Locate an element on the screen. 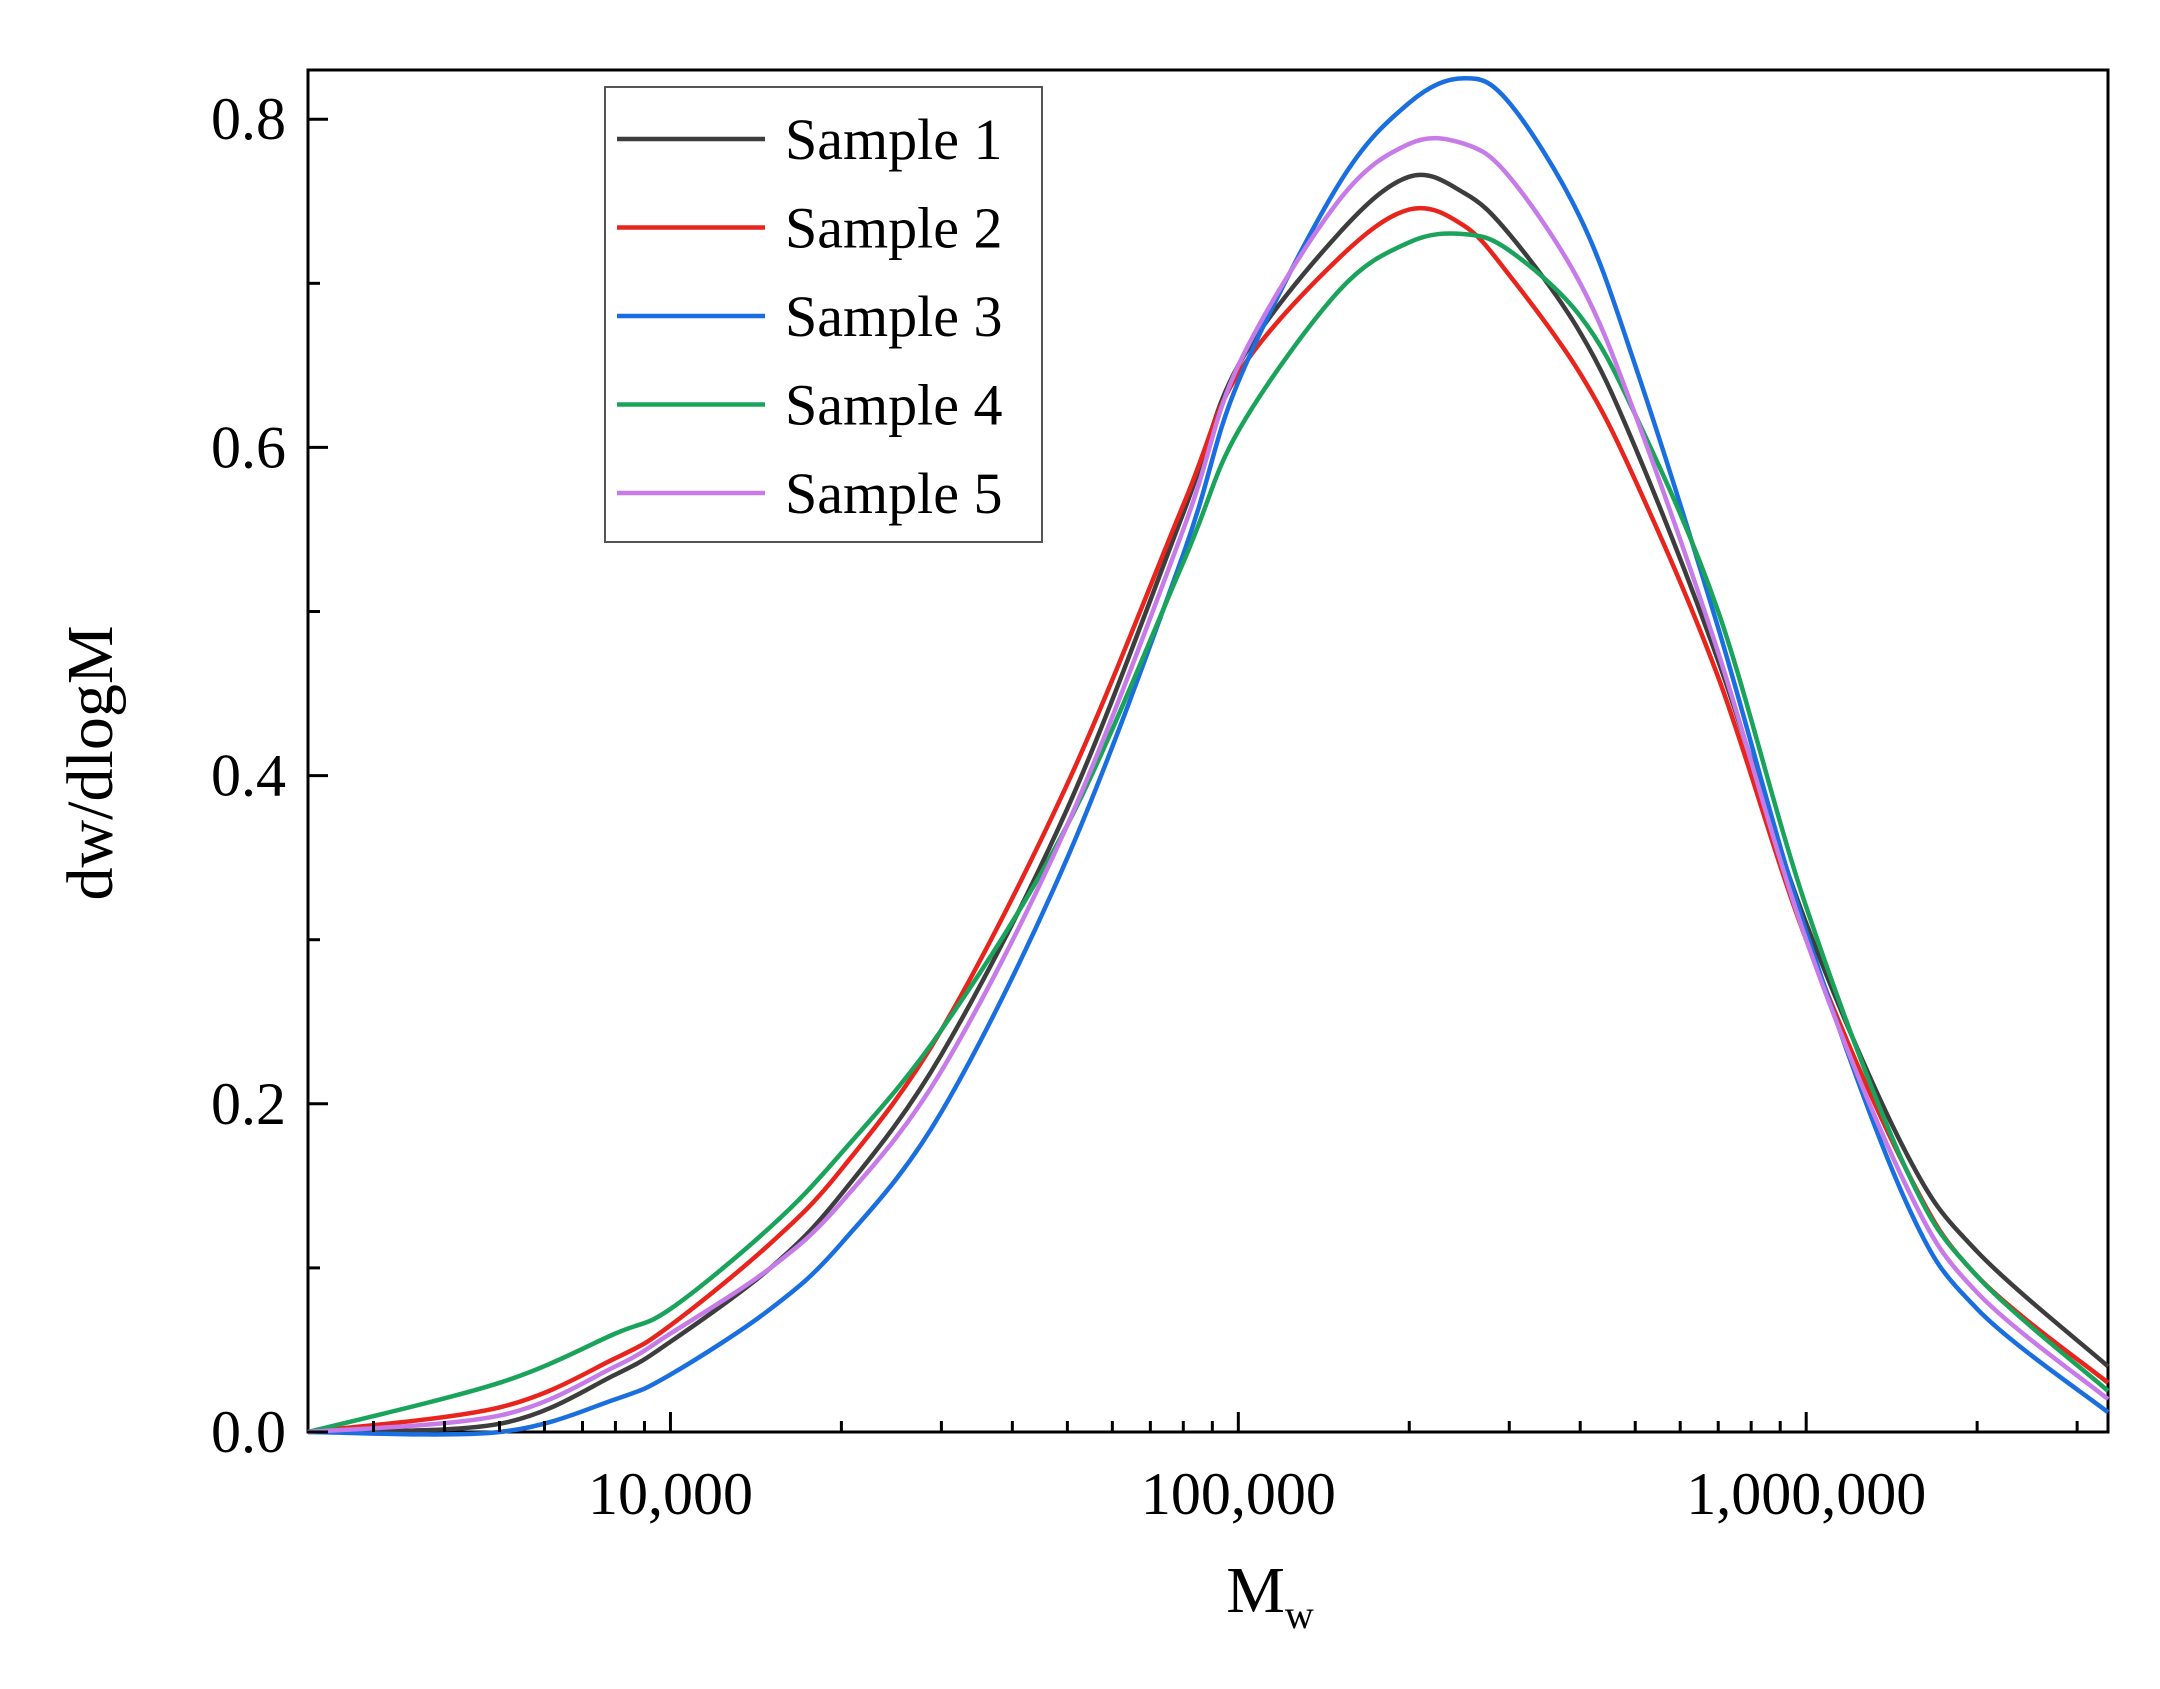 The image size is (2160, 1689). y-tick-label: 0.4 is located at coordinates (248, 776).